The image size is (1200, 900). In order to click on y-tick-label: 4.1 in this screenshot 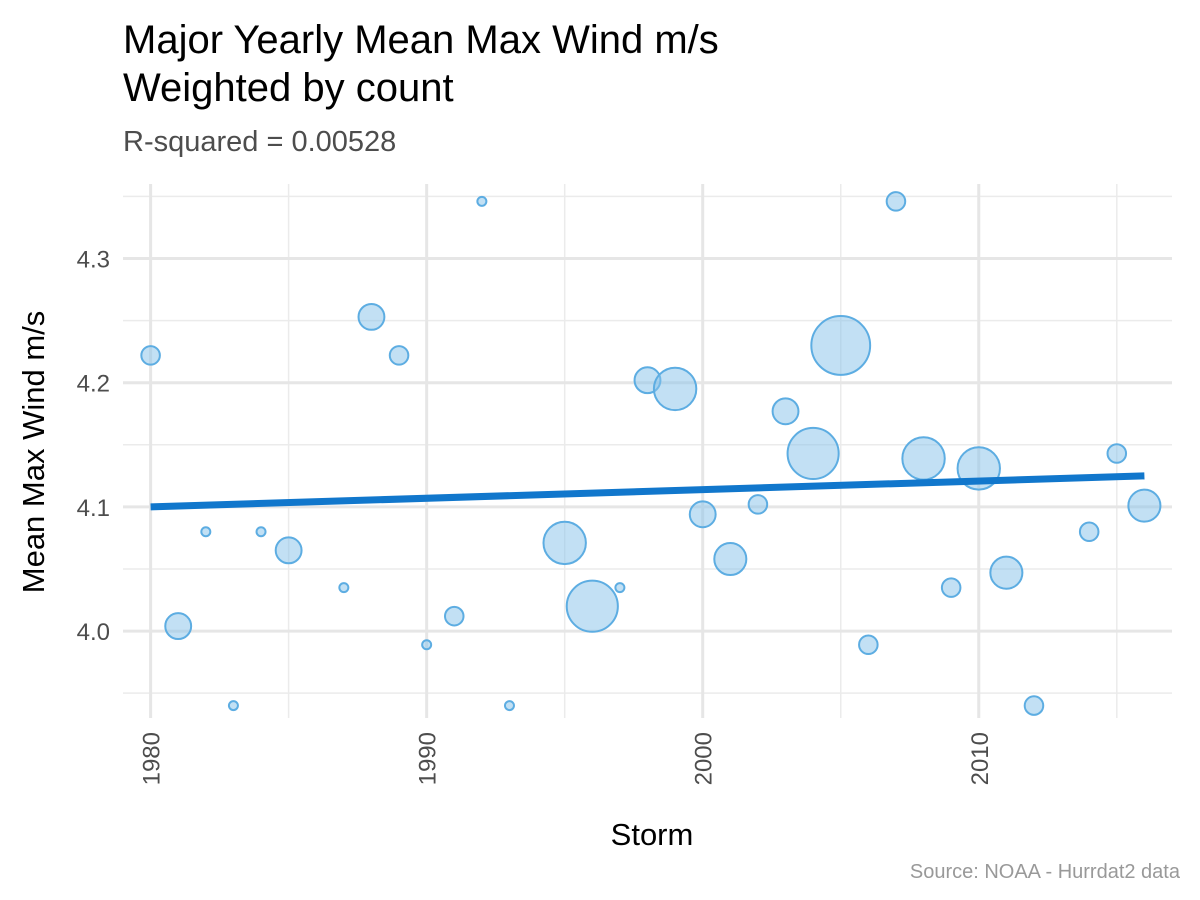, I will do `click(93, 508)`.